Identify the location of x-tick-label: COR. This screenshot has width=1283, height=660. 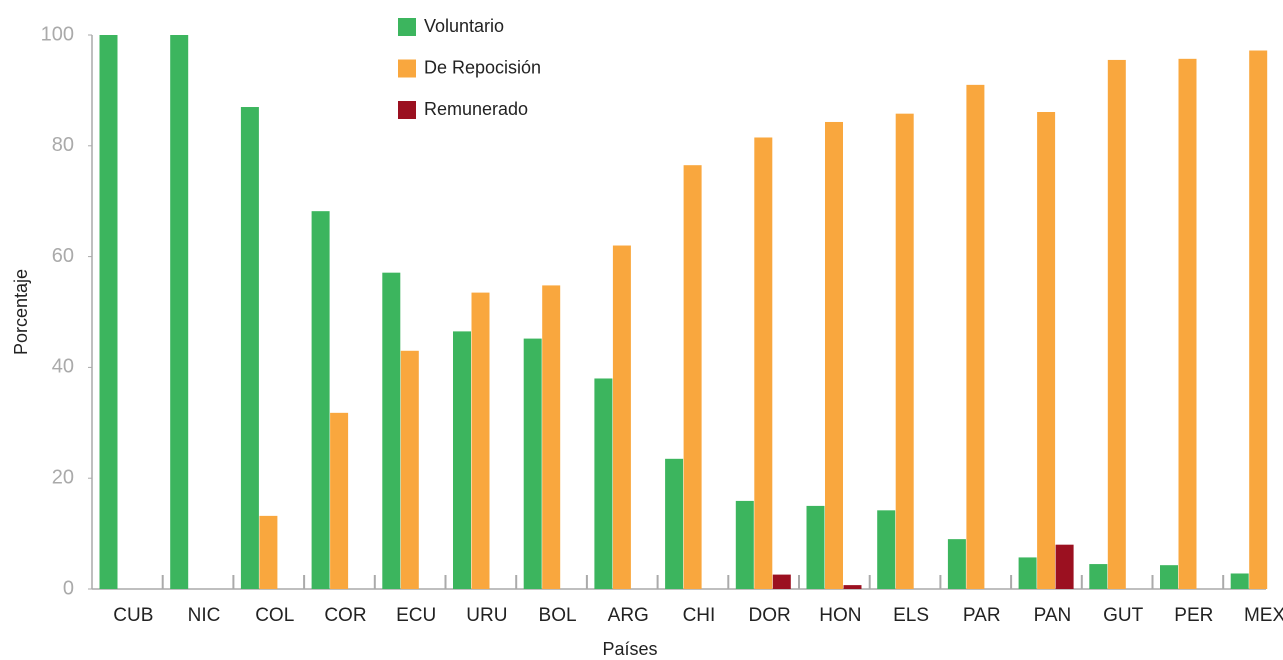
(345, 615).